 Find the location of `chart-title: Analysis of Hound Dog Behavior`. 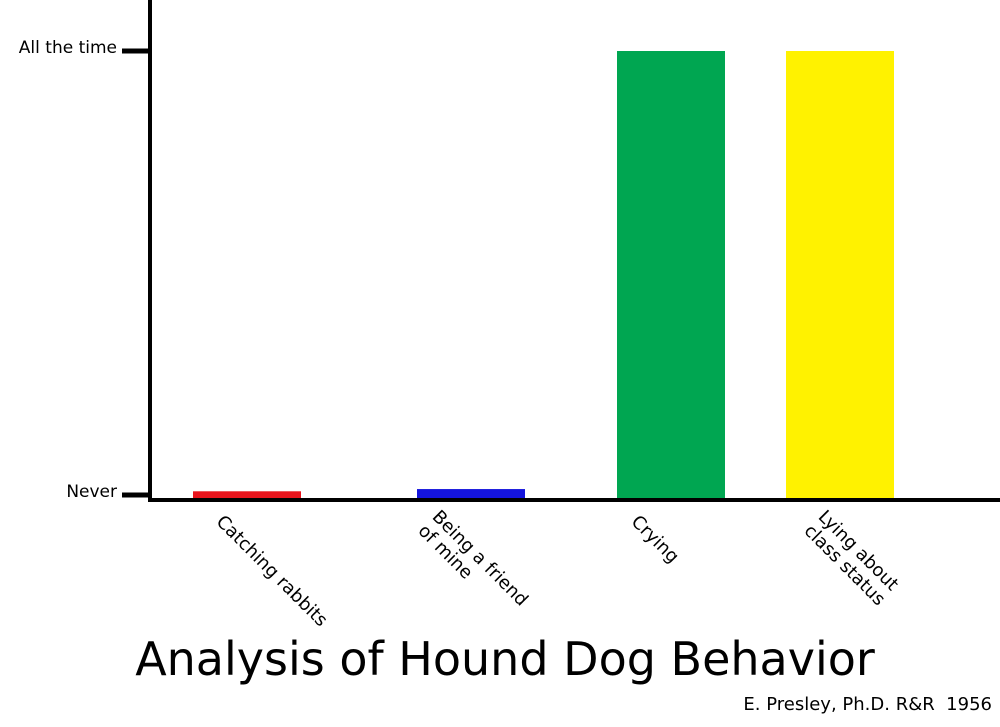

chart-title: Analysis of Hound Dog Behavior is located at coordinates (505, 659).